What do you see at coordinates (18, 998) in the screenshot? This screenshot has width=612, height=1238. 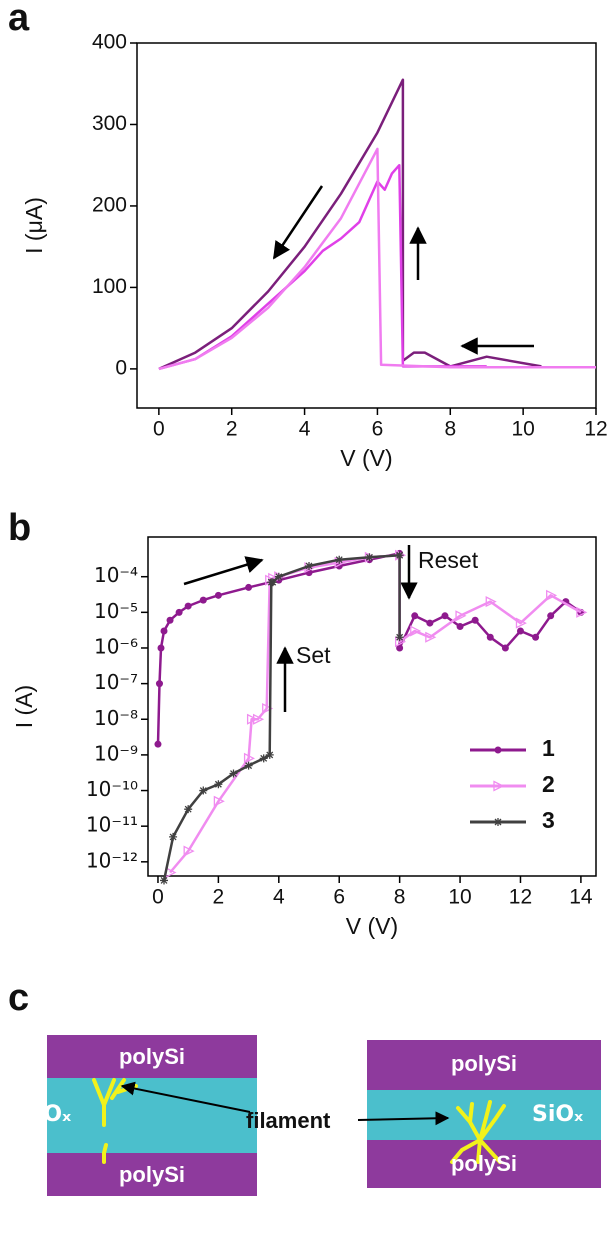 I see `panel-label: c` at bounding box center [18, 998].